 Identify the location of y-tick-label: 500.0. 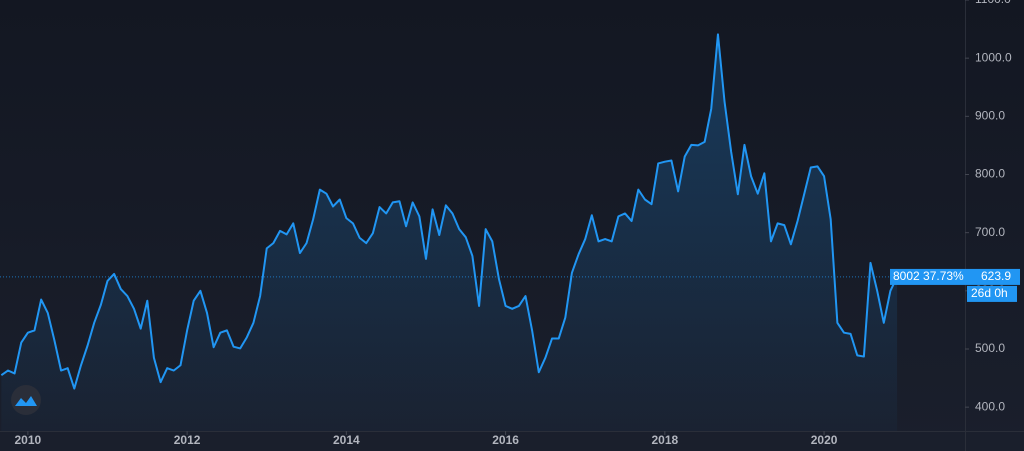
(990, 348).